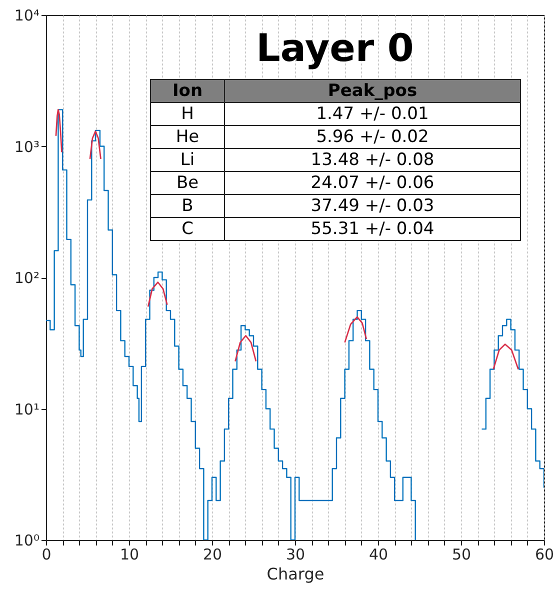 The width and height of the screenshot is (556, 593). What do you see at coordinates (187, 114) in the screenshot?
I see `annotation: H` at bounding box center [187, 114].